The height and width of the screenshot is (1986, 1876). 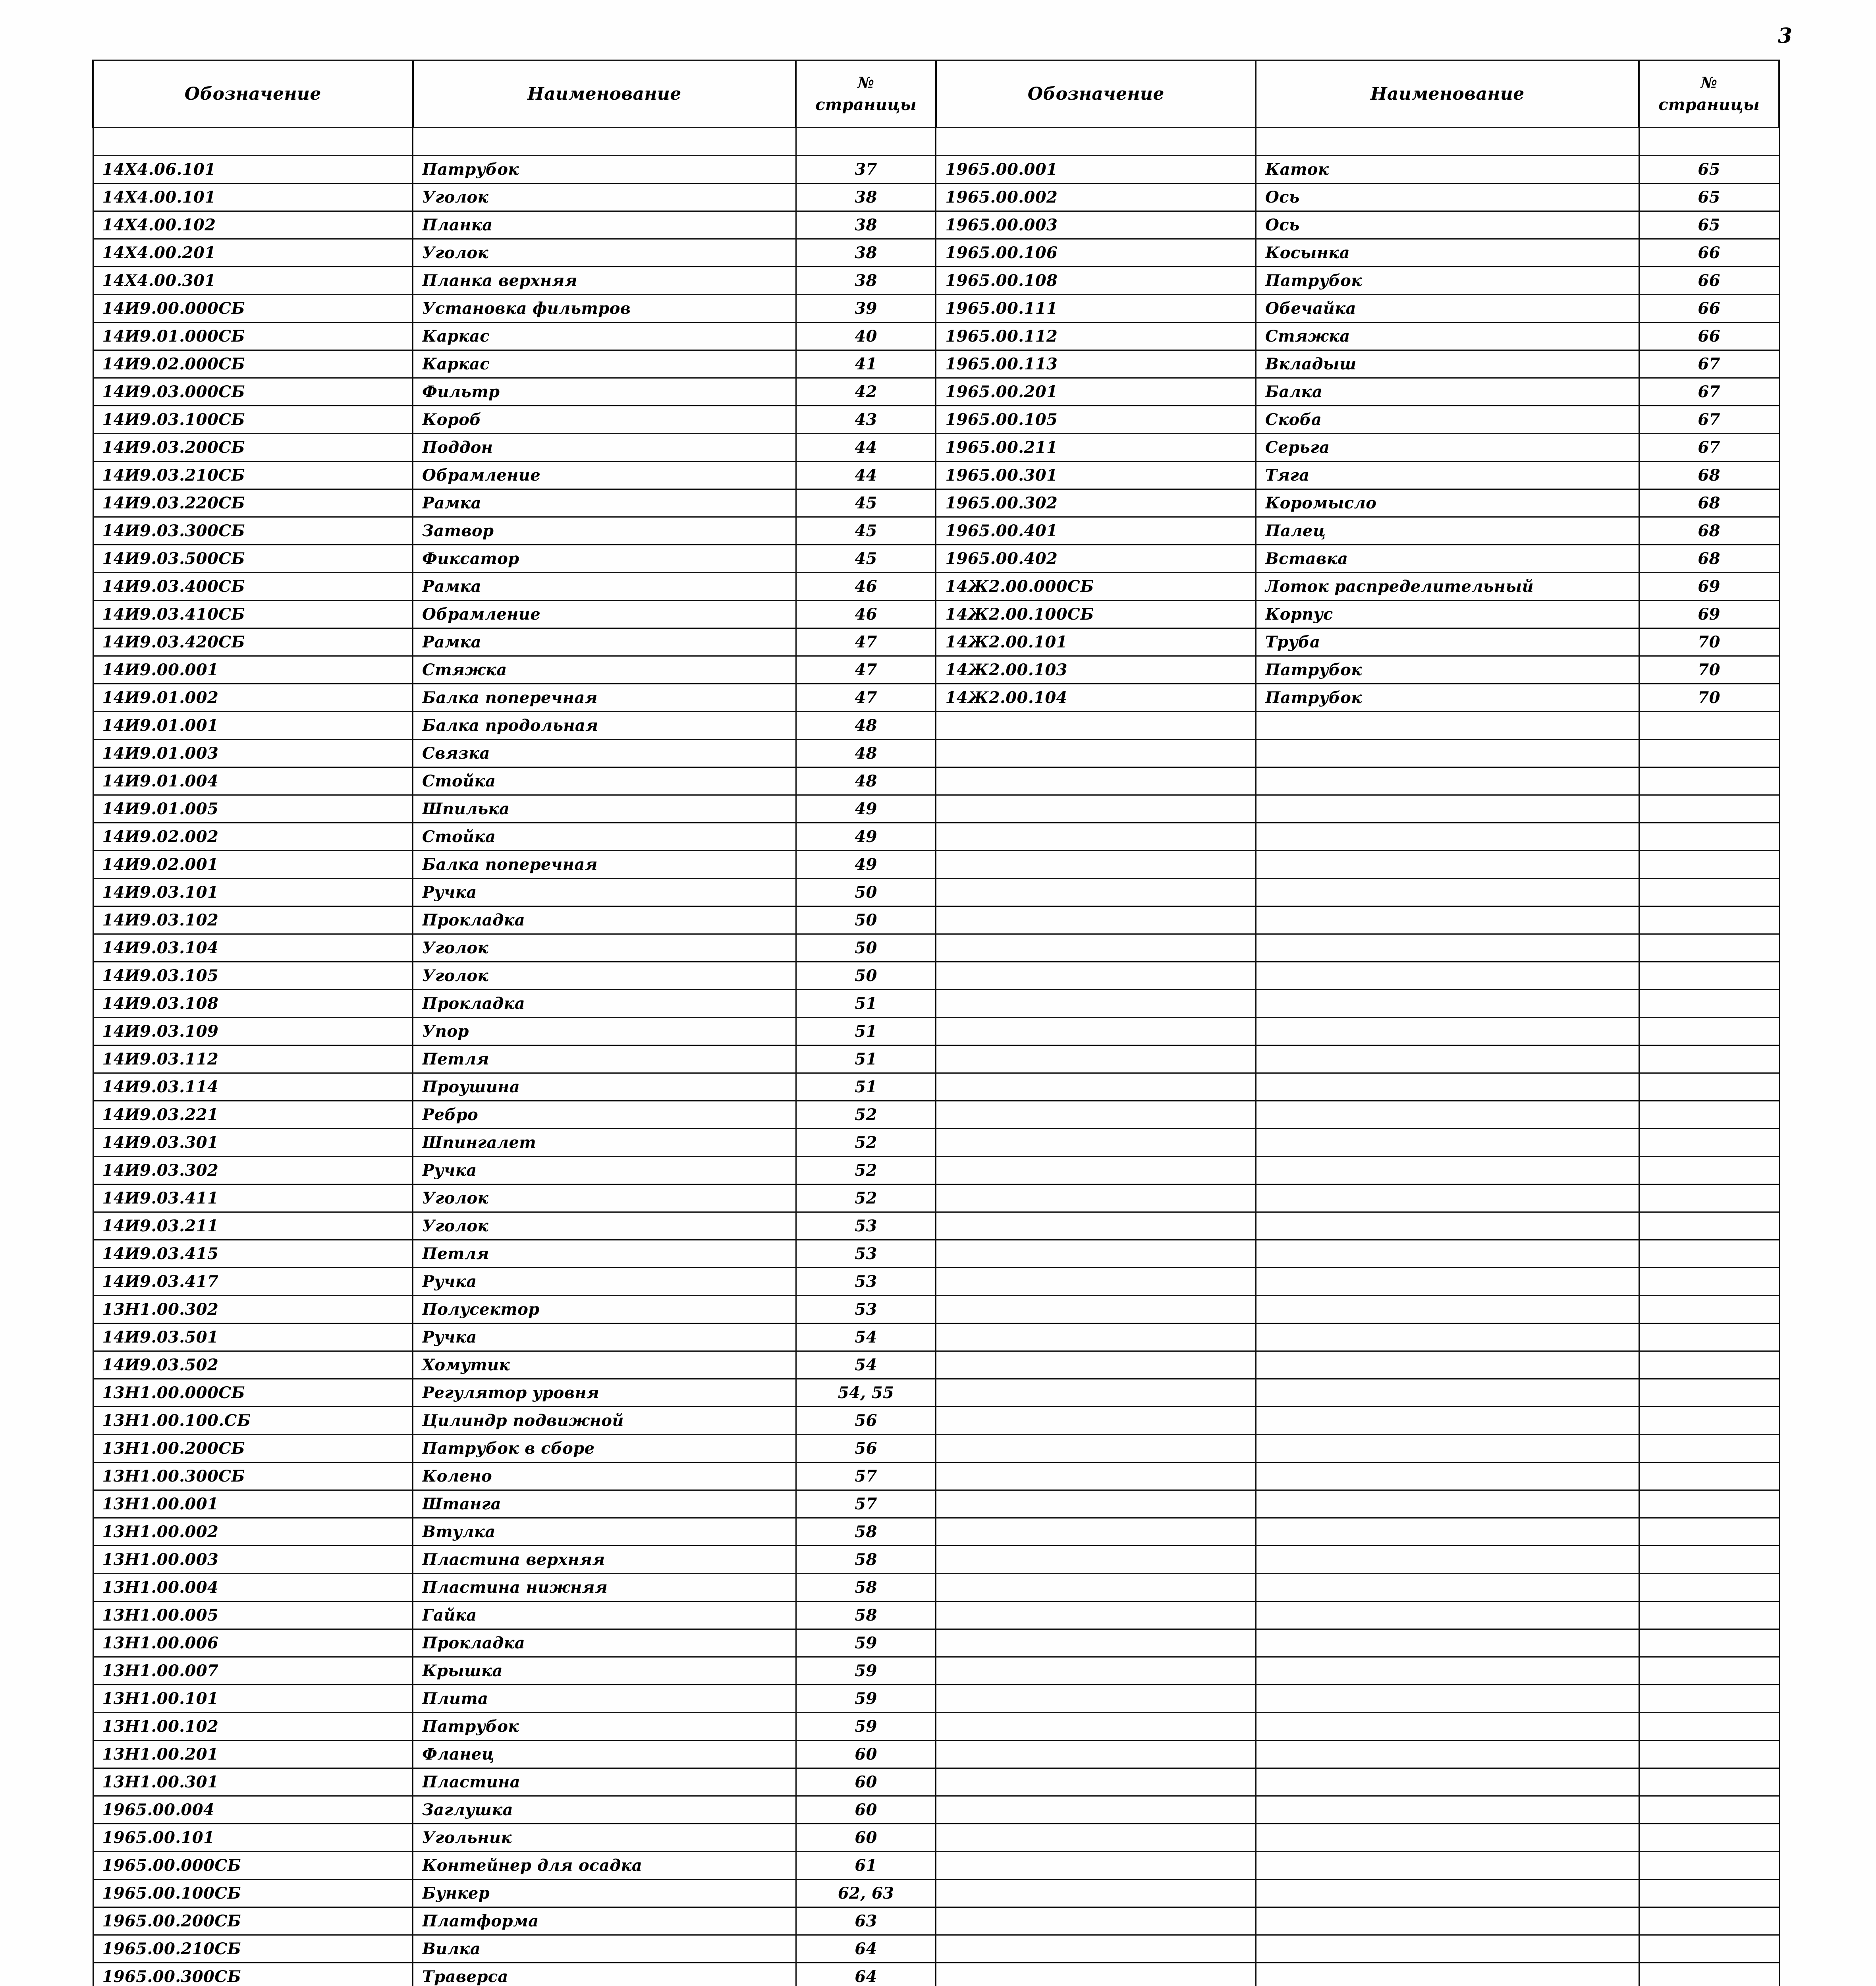 What do you see at coordinates (252, 1866) in the screenshot?
I see `cell-designation-left: 1965.00.000СБ` at bounding box center [252, 1866].